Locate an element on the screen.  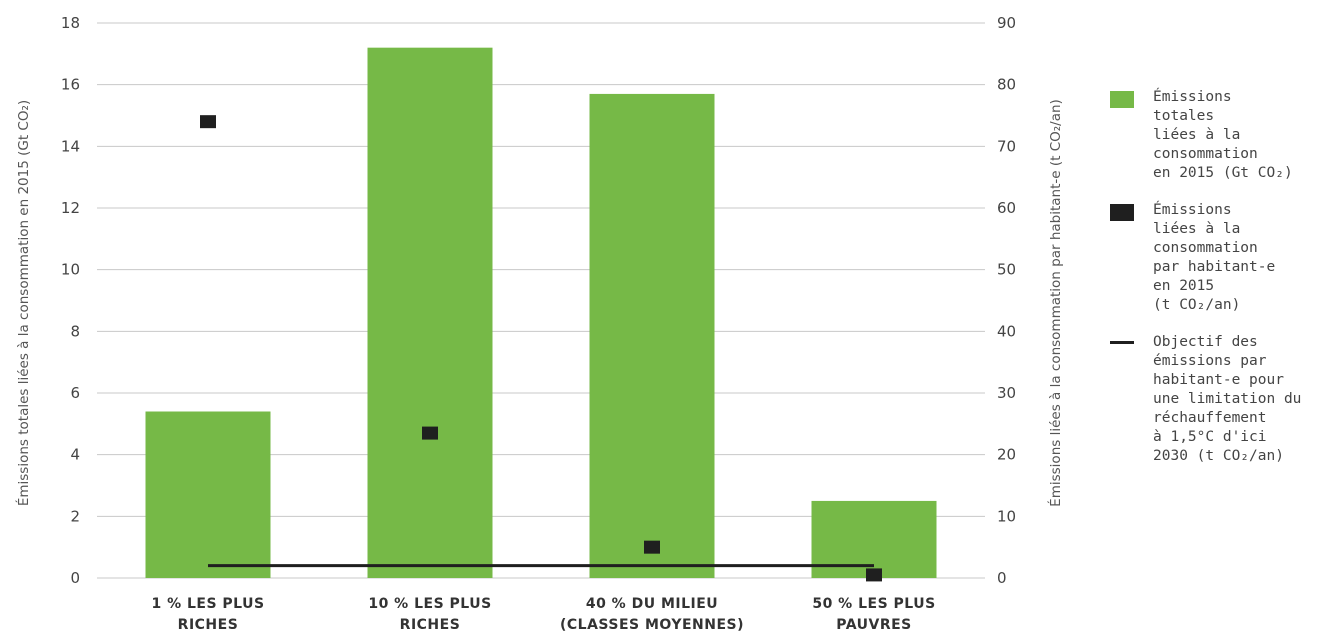
right-tick-label: 60 is located at coordinates (1006, 208).